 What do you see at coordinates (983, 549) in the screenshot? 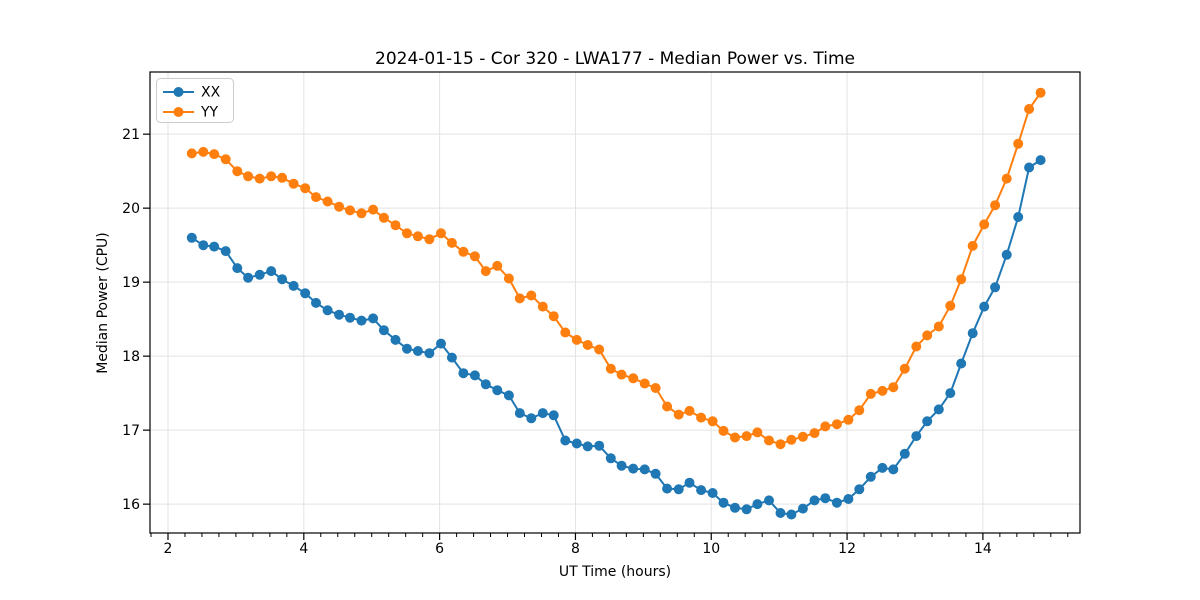
I see `x-tick-label: 14` at bounding box center [983, 549].